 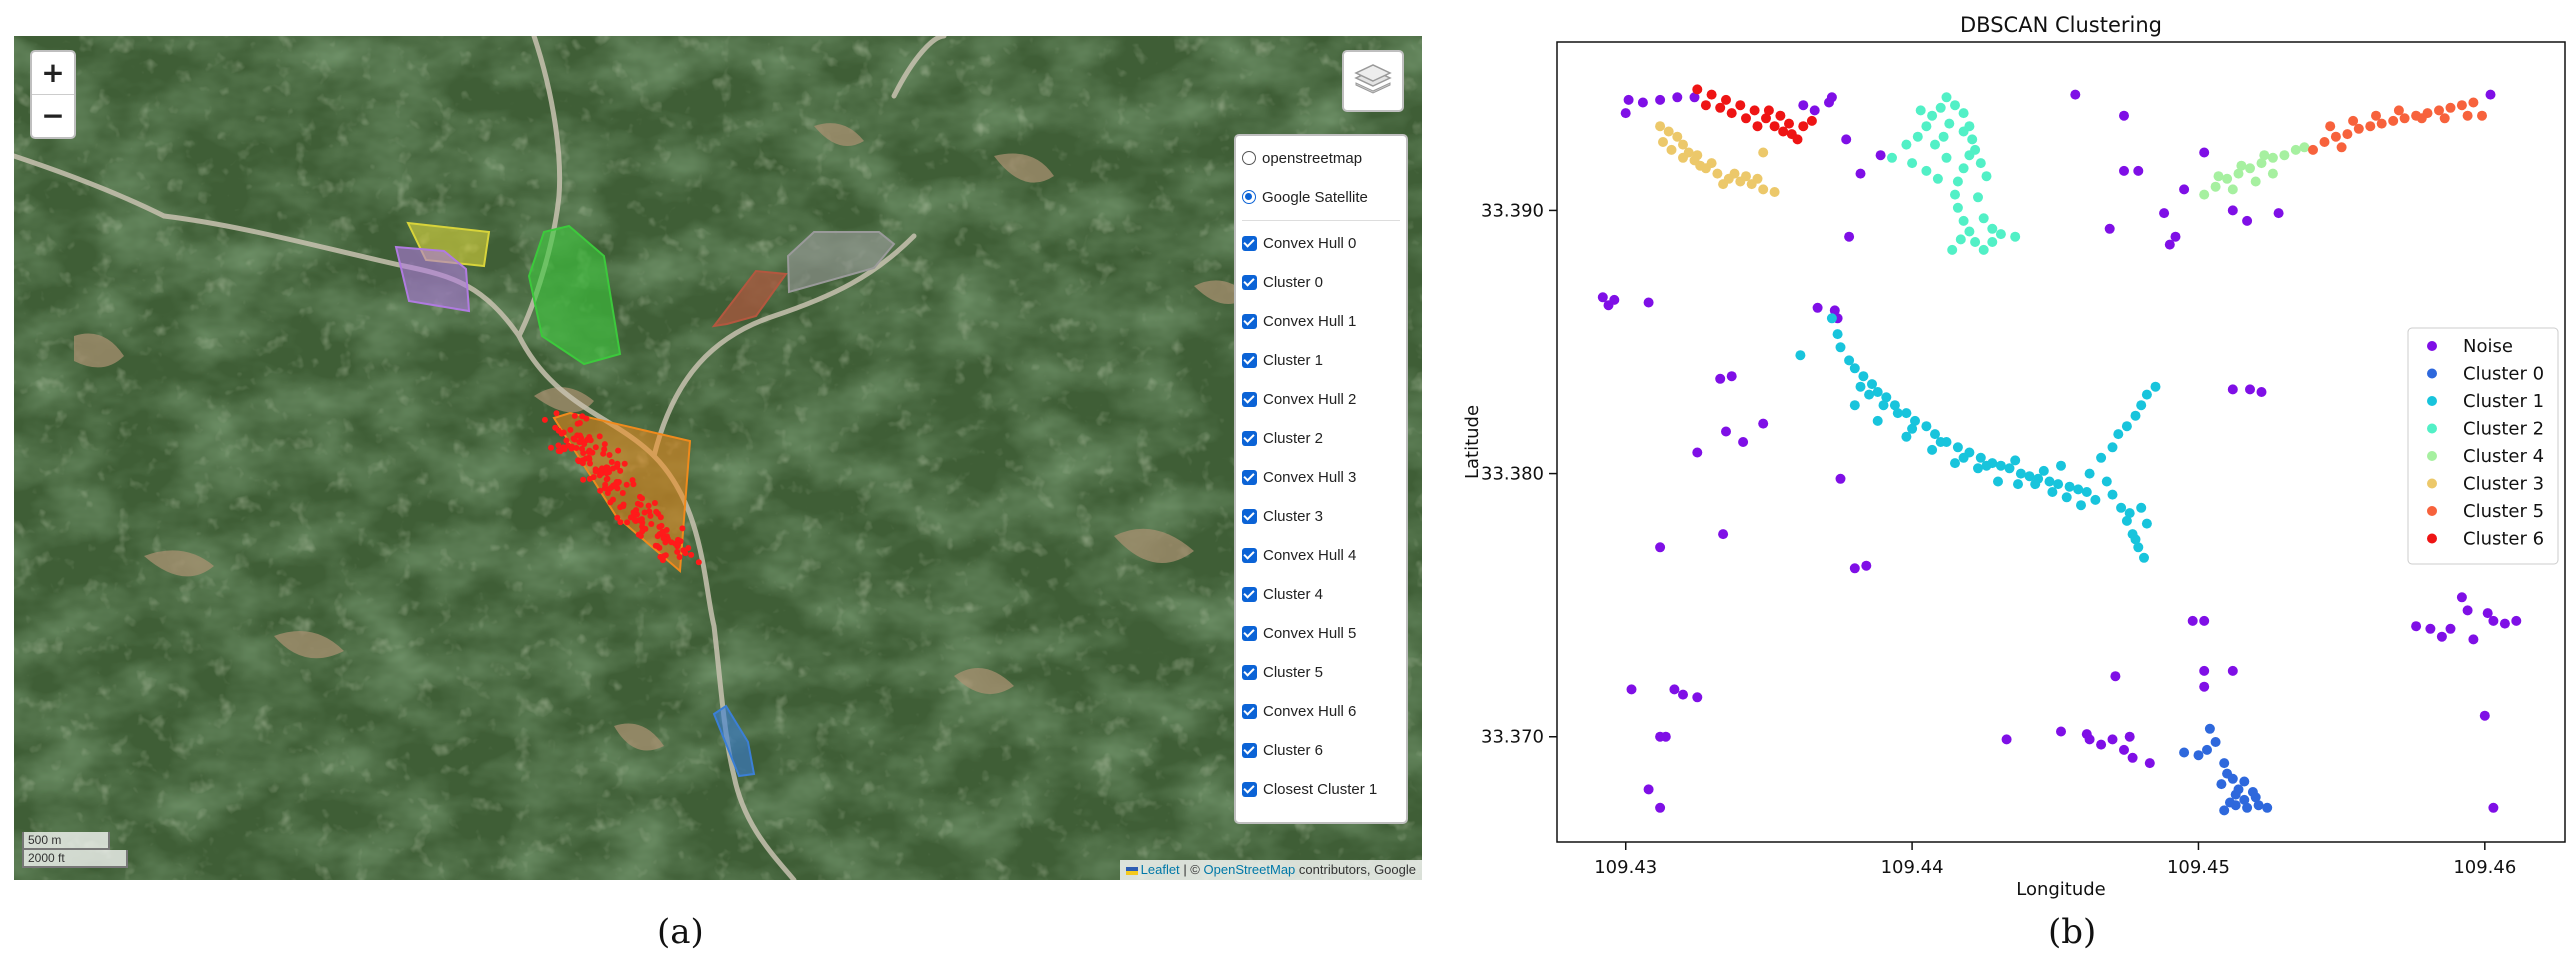 I want to click on overlay-item: Convex Hull 1, so click(x=1299, y=321).